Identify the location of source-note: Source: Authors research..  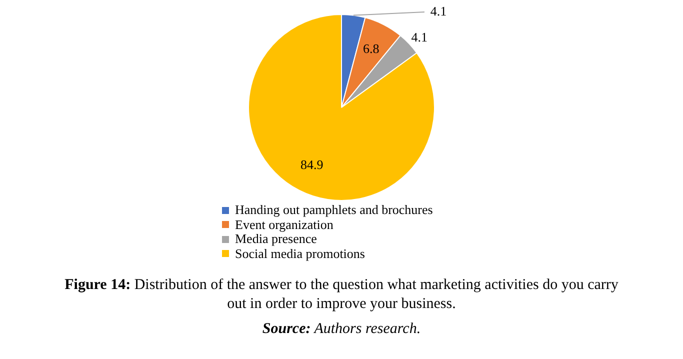
(341, 329).